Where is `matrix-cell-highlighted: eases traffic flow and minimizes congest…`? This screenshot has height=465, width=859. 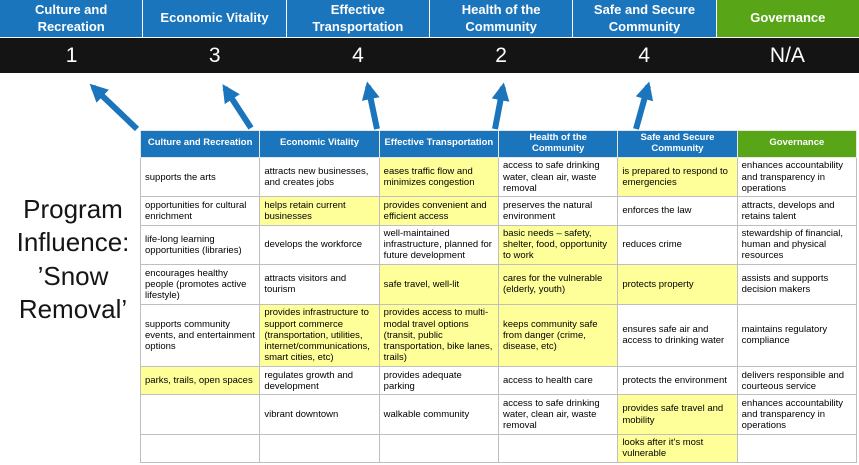
matrix-cell-highlighted: eases traffic flow and minimizes congest… is located at coordinates (438, 177).